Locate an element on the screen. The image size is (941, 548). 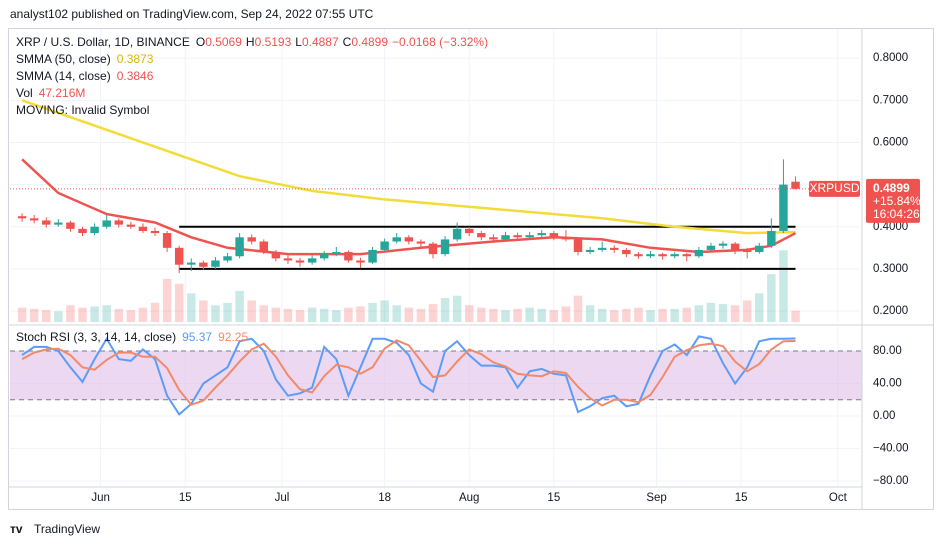
series-value: 0.3846 is located at coordinates (135, 76).